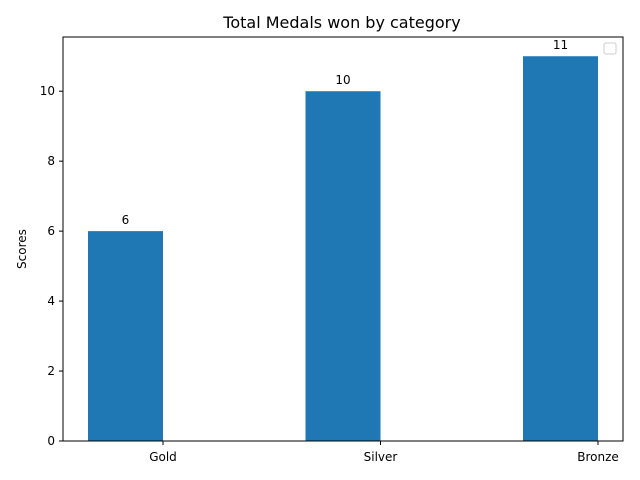 Image resolution: width=640 pixels, height=480 pixels. Describe the element at coordinates (51, 231) in the screenshot. I see `y-tick-label-6: 6` at that location.